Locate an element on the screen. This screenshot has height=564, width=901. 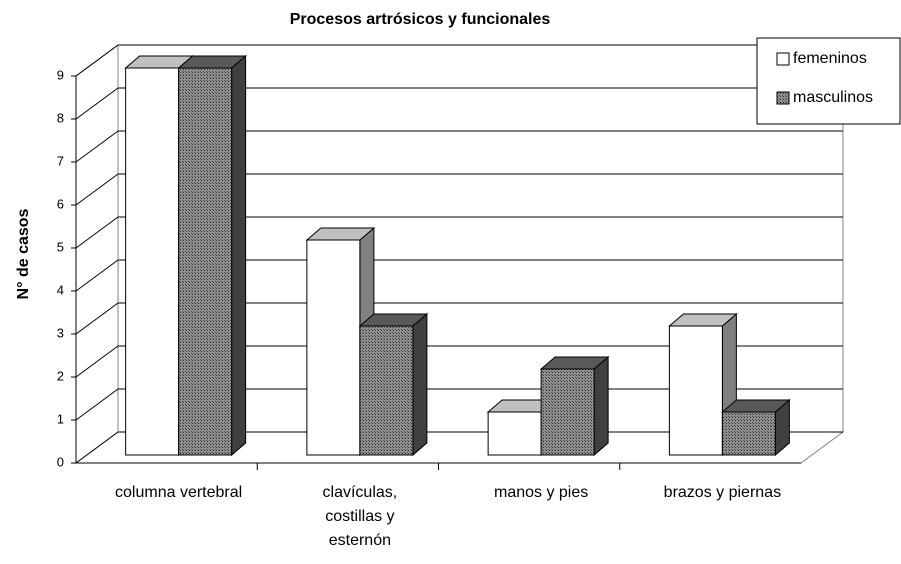
legend-box is located at coordinates (828, 81).